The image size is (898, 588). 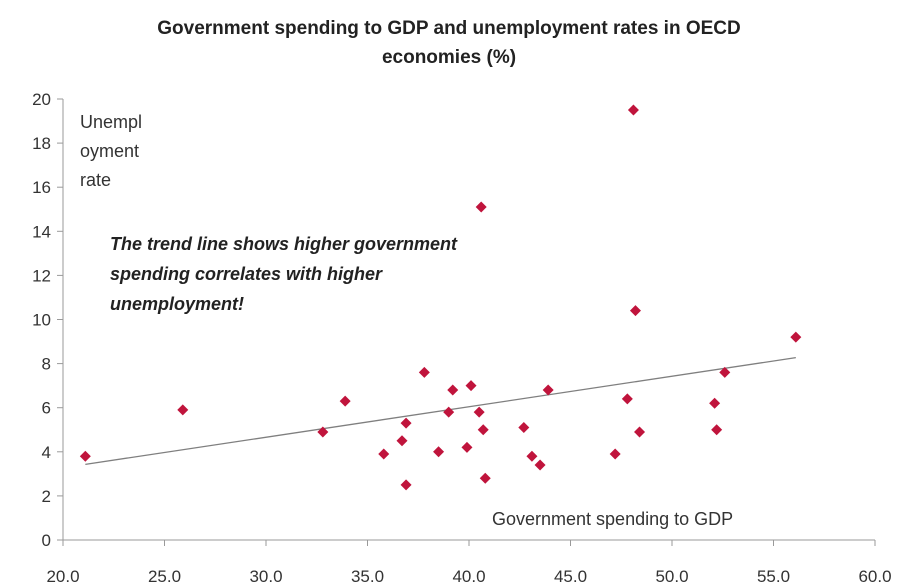 What do you see at coordinates (284, 244) in the screenshot?
I see `trend-annotation-line-1: The trend line shows higher government` at bounding box center [284, 244].